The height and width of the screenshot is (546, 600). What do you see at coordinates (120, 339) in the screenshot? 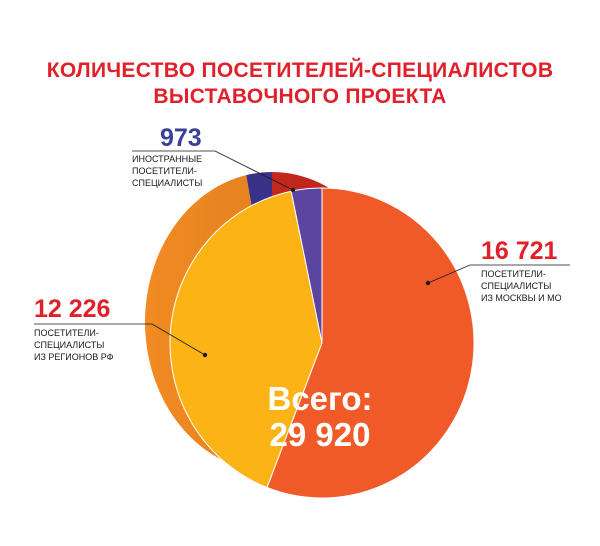
I see `regions-leader-line` at bounding box center [120, 339].